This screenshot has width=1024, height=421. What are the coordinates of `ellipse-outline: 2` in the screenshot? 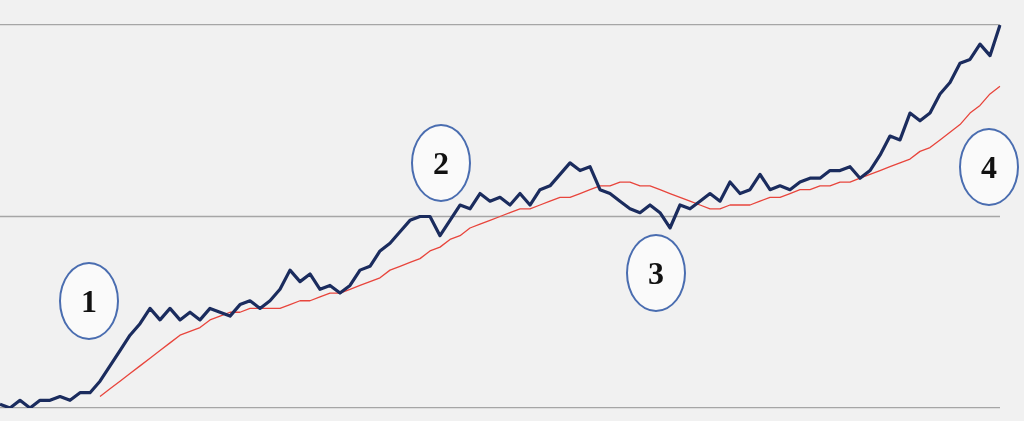 It's located at (441, 163).